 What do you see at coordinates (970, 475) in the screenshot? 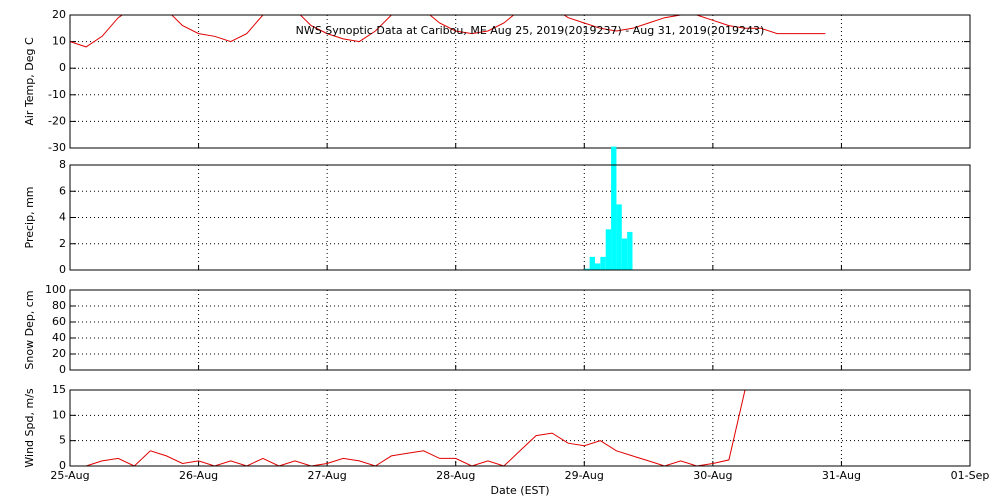
I see `x-tick-label: 01-Sep` at bounding box center [970, 475].